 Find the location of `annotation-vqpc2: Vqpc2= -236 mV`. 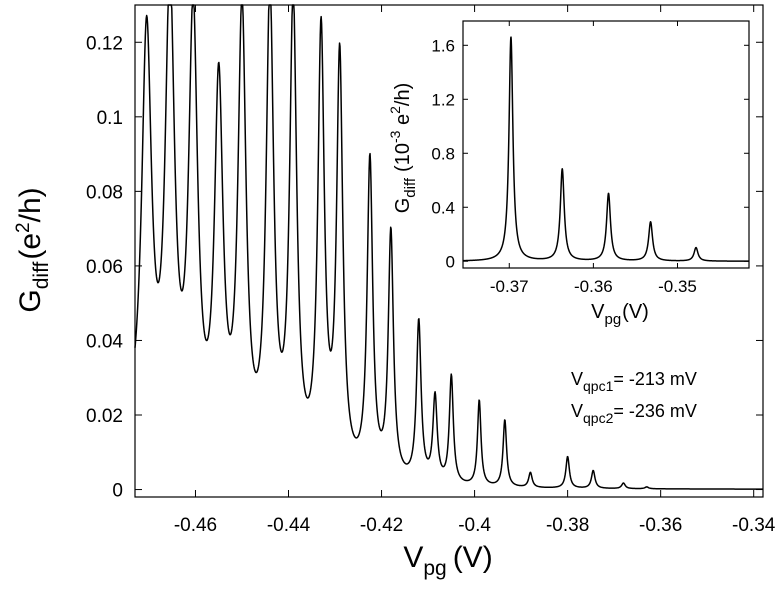

annotation-vqpc2: Vqpc2= -236 mV is located at coordinates (634, 413).